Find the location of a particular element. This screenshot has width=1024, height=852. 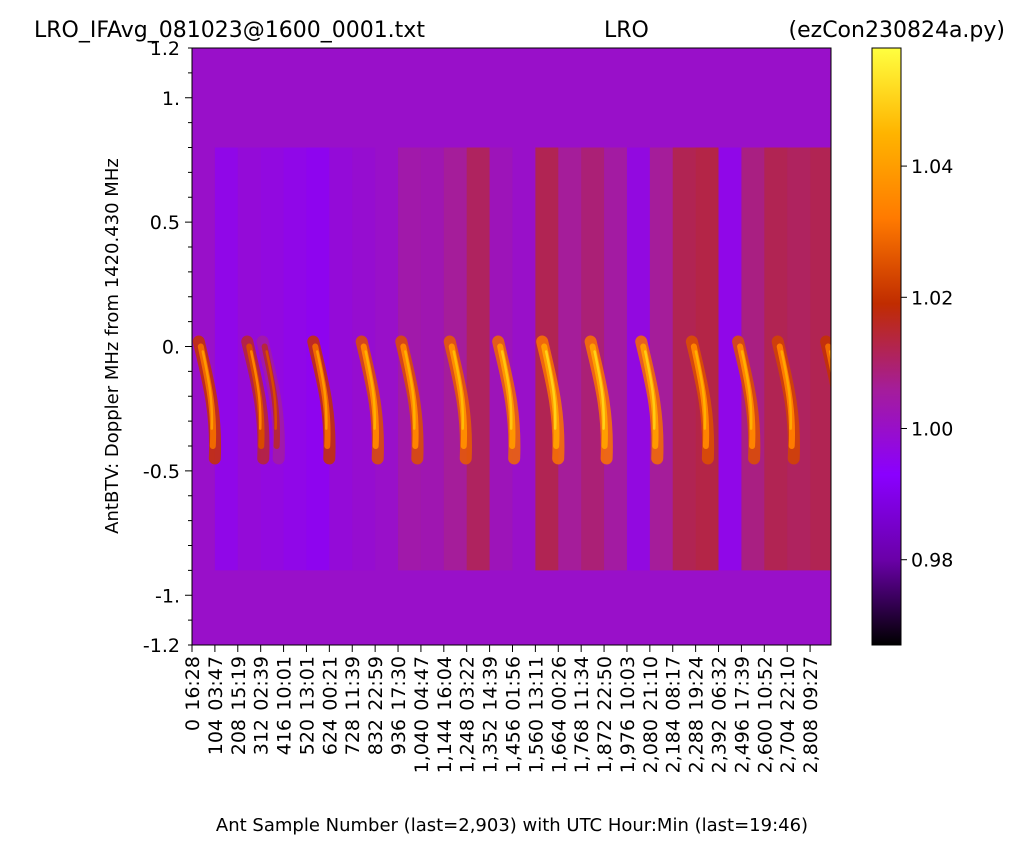

x-tick-sample-20: 2,080 is located at coordinates (651, 746).